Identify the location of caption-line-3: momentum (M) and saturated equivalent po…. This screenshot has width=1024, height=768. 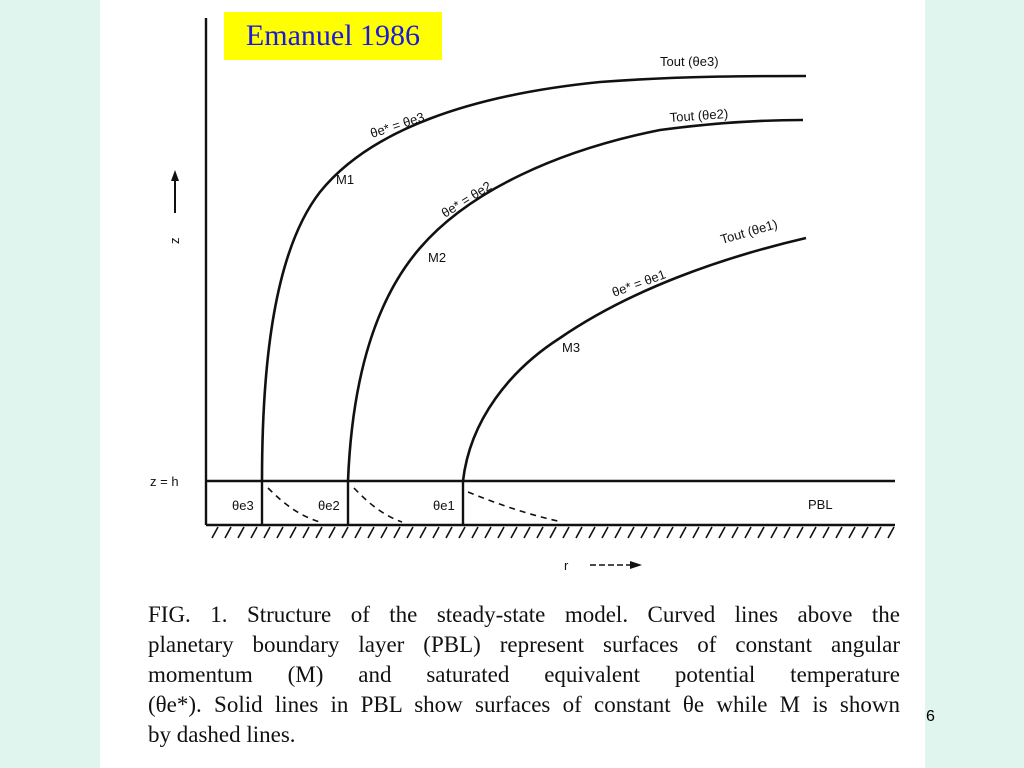
(524, 674).